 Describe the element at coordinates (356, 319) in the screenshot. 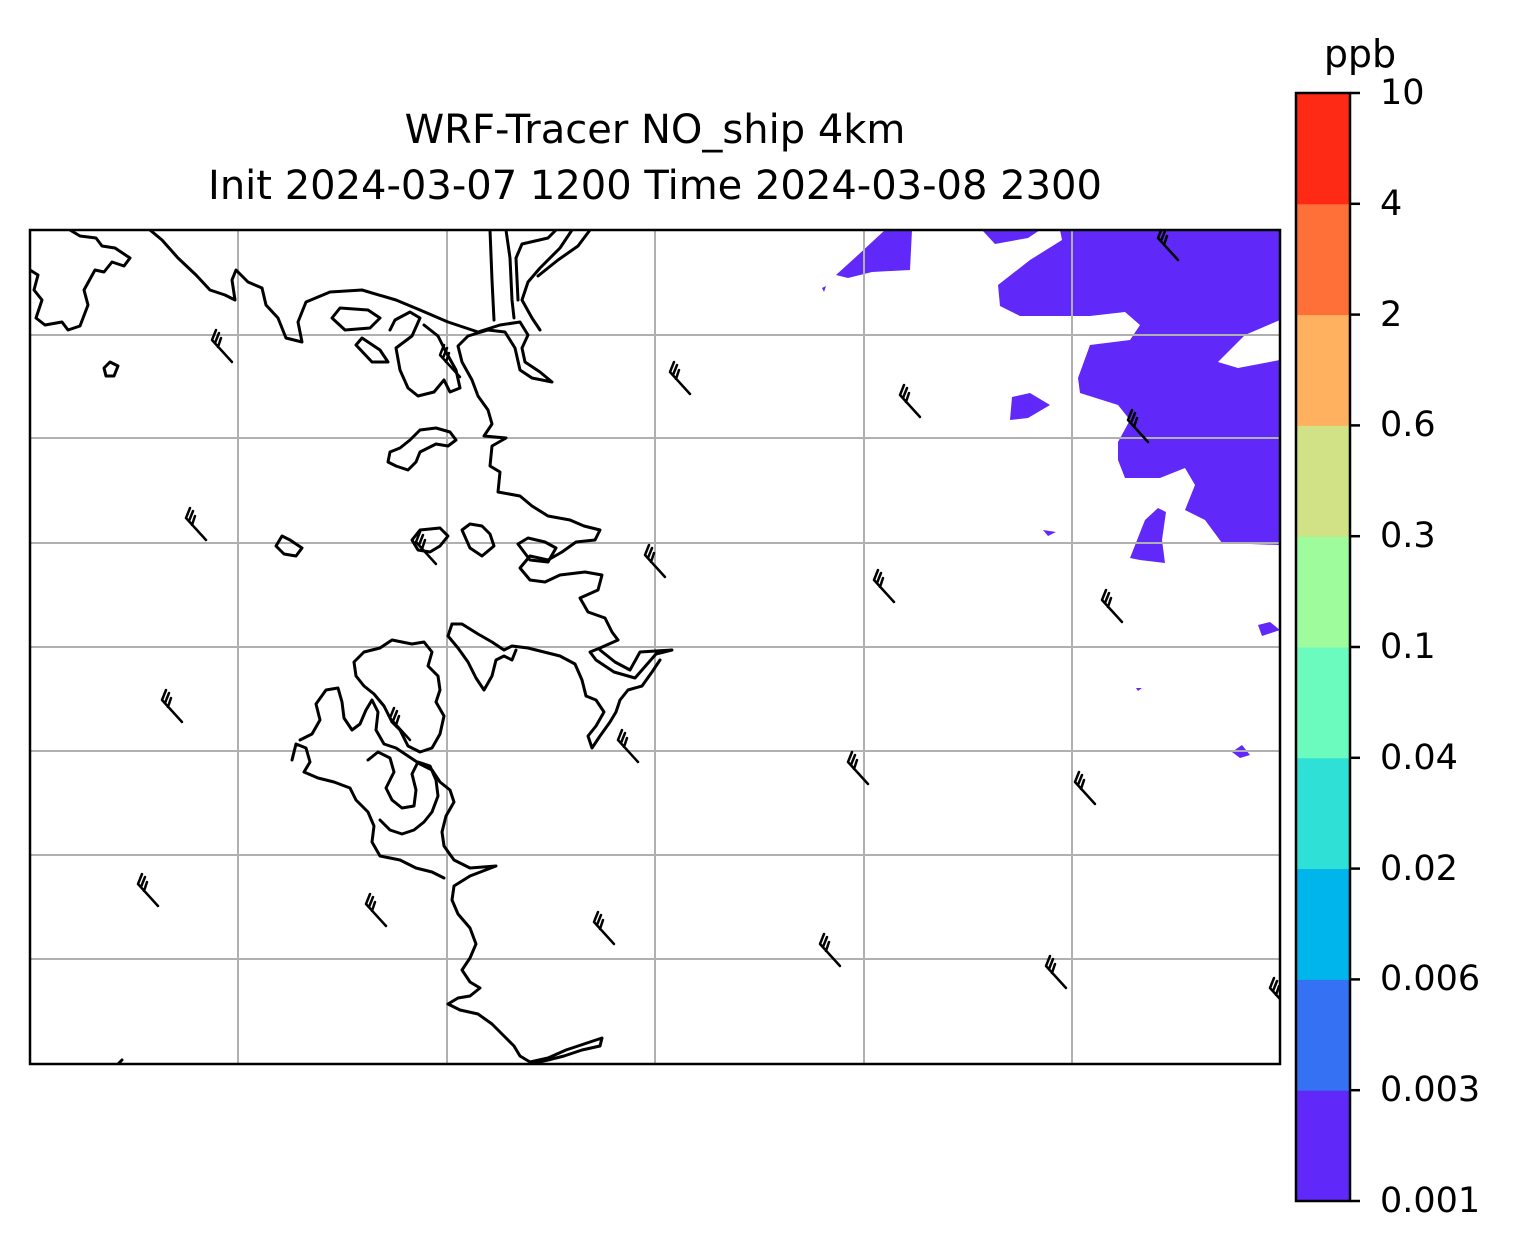

I see `coastline-bay` at that location.